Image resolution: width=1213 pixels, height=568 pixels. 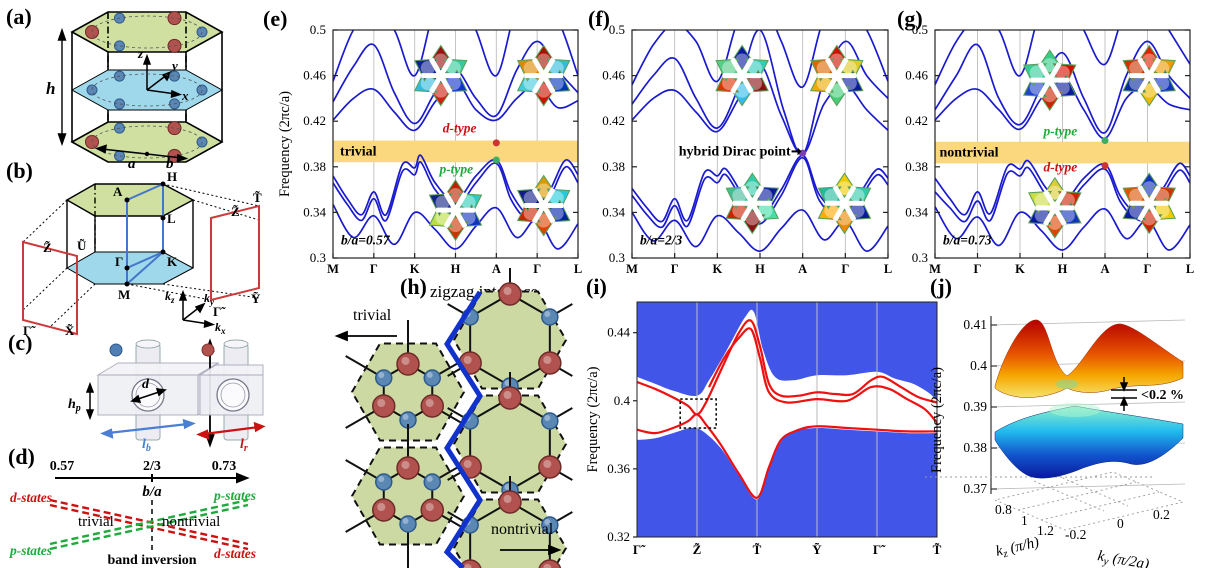 What do you see at coordinates (1055, 501) in the screenshot?
I see `j-floor-grid` at bounding box center [1055, 501].